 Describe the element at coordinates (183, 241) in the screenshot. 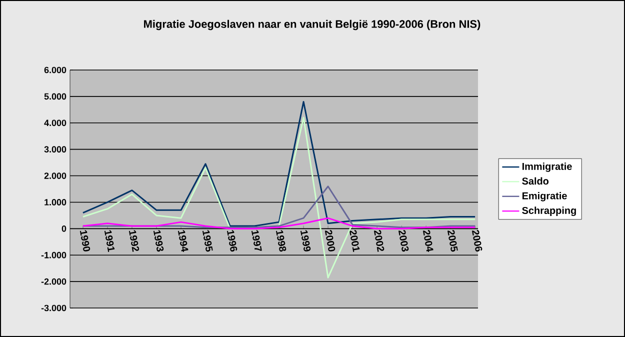

I see `x-tick-label: 1994` at that location.